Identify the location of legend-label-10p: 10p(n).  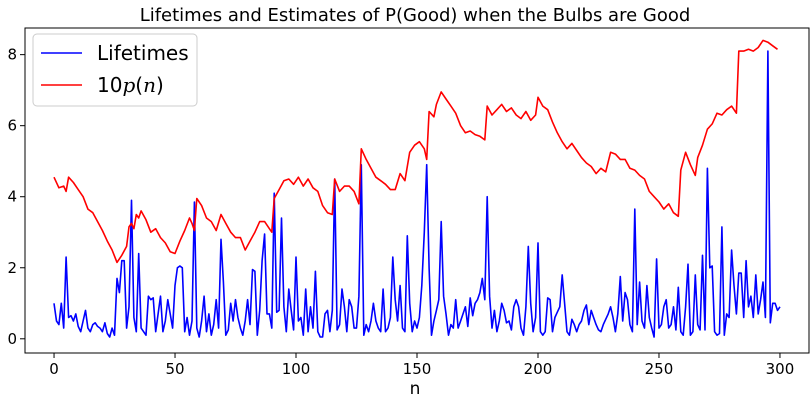
(130, 85).